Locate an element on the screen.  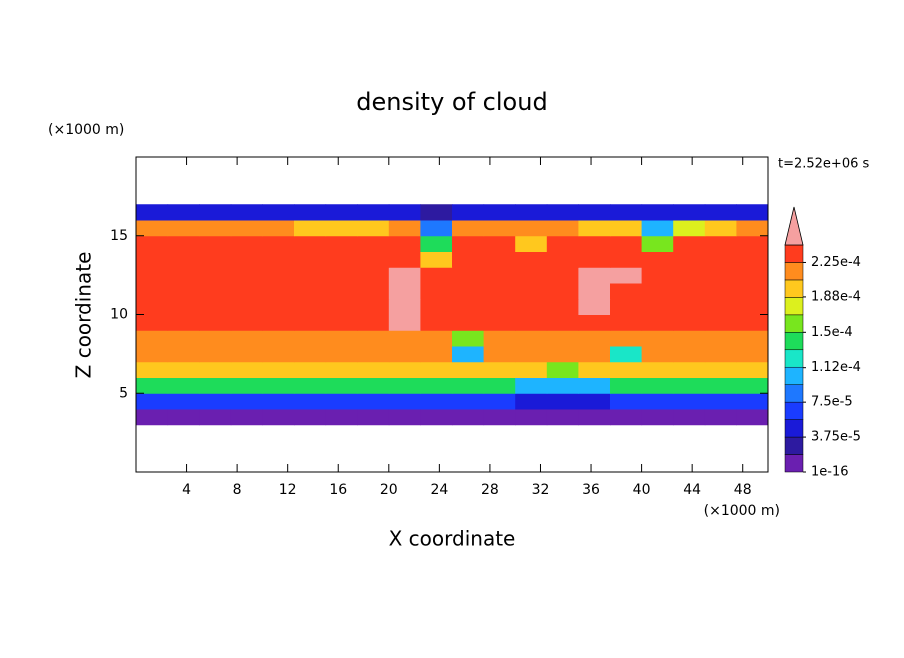
colorbar-label: 1.12e-4 is located at coordinates (836, 367).